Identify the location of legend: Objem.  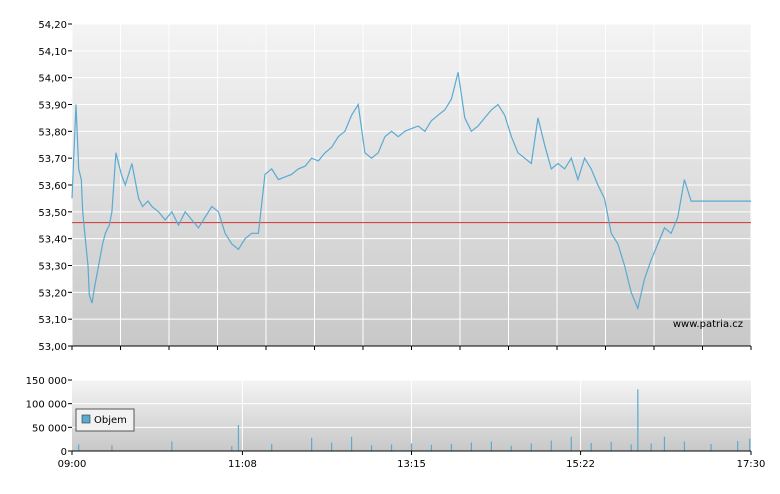
(105, 420).